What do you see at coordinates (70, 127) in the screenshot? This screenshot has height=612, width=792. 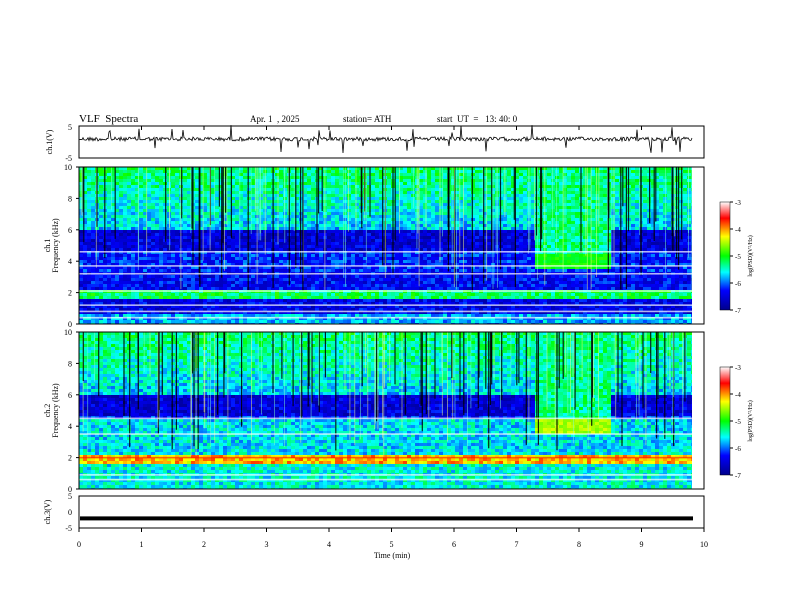 I see `ch1-ytick-5: 5` at bounding box center [70, 127].